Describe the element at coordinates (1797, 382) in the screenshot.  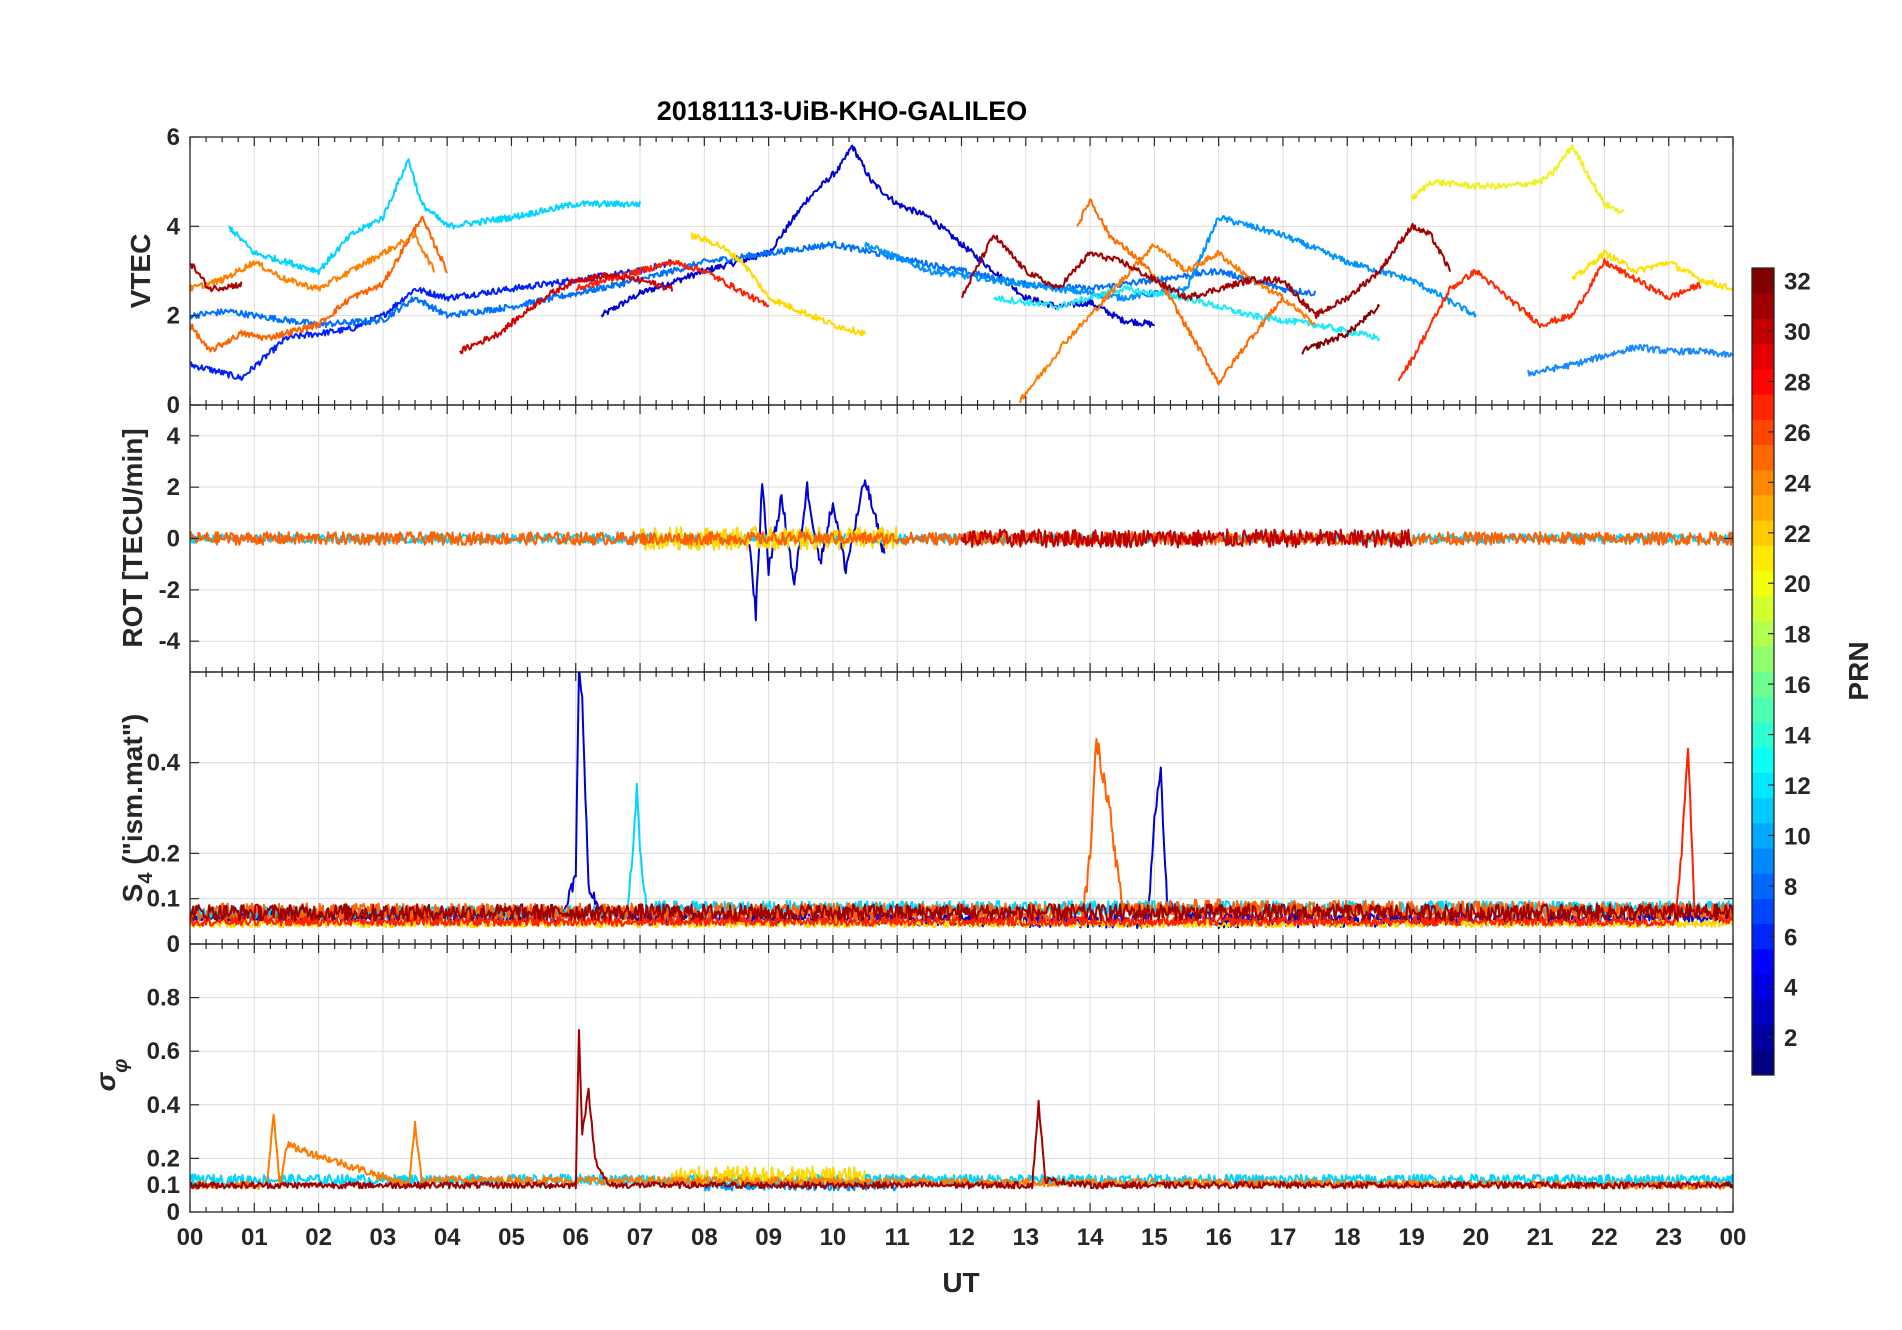
I see `colorbar-tick-label: 28` at that location.